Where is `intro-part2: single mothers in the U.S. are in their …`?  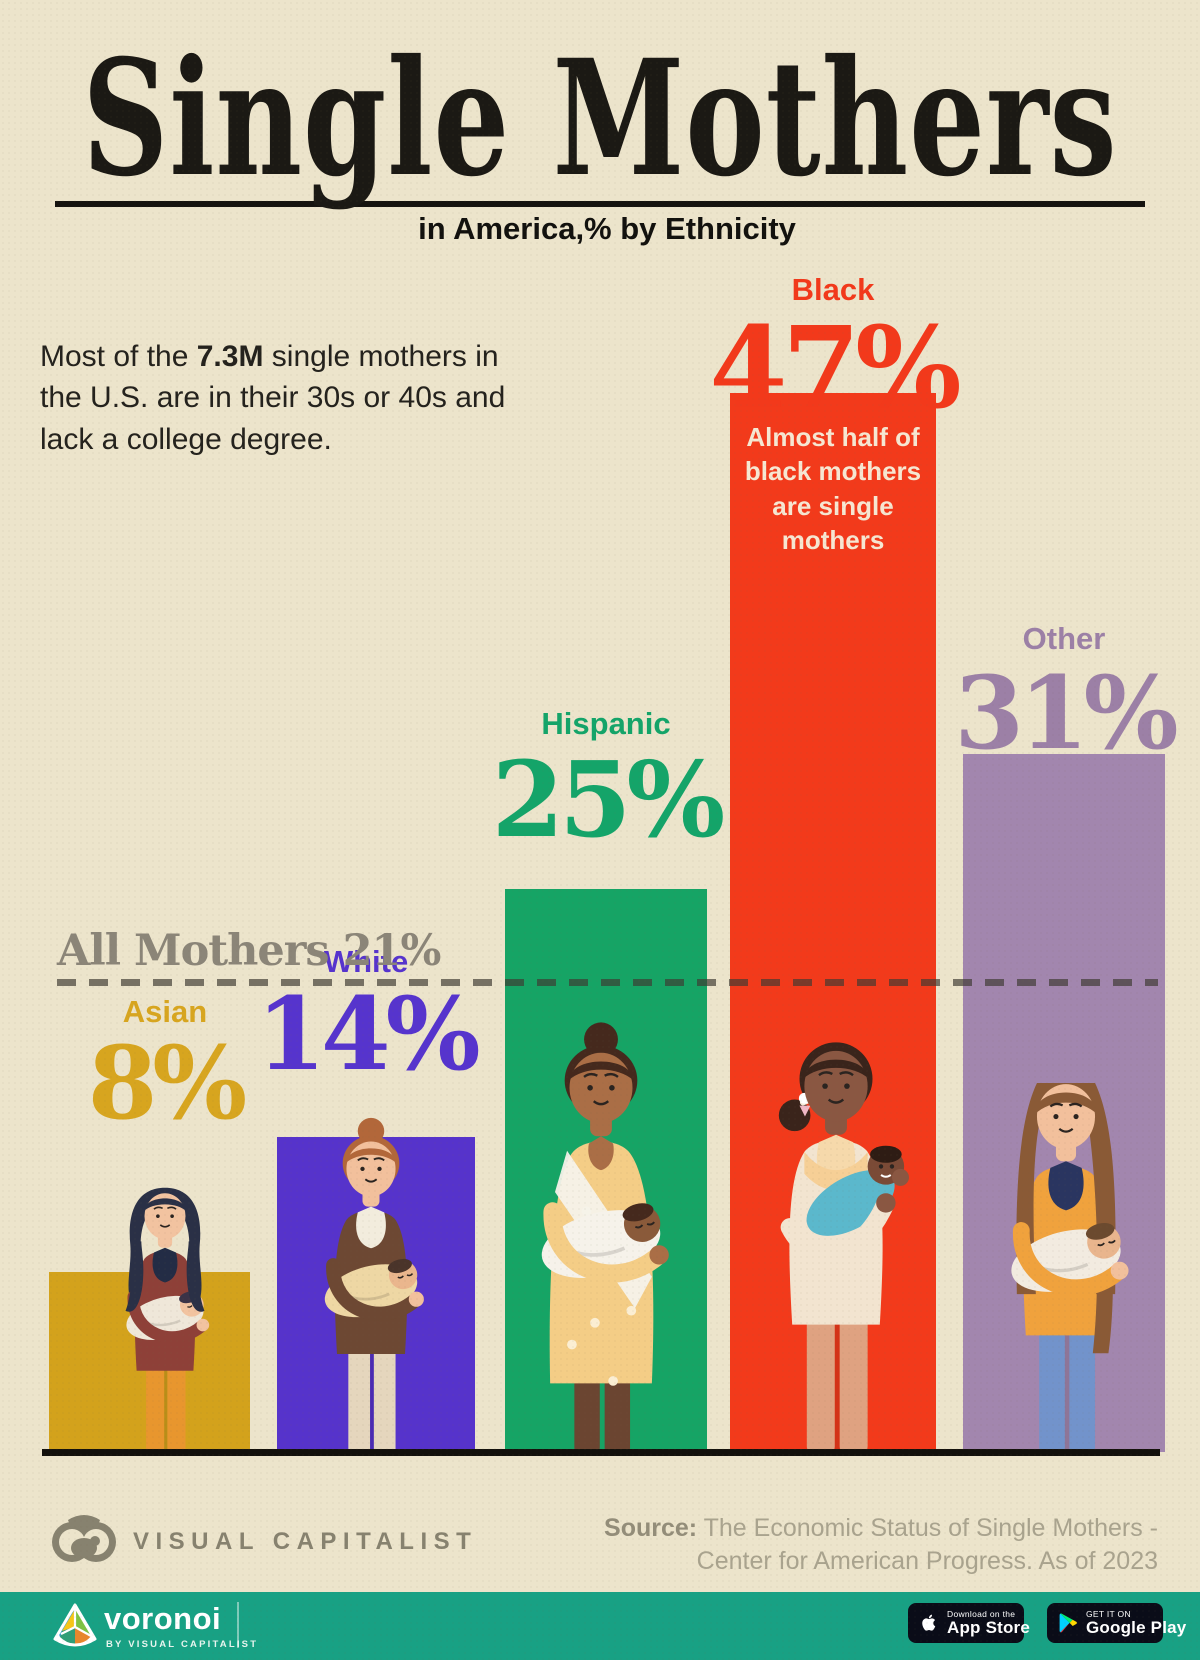 intro-part2: single mothers in the U.S. are in their … is located at coordinates (273, 398).